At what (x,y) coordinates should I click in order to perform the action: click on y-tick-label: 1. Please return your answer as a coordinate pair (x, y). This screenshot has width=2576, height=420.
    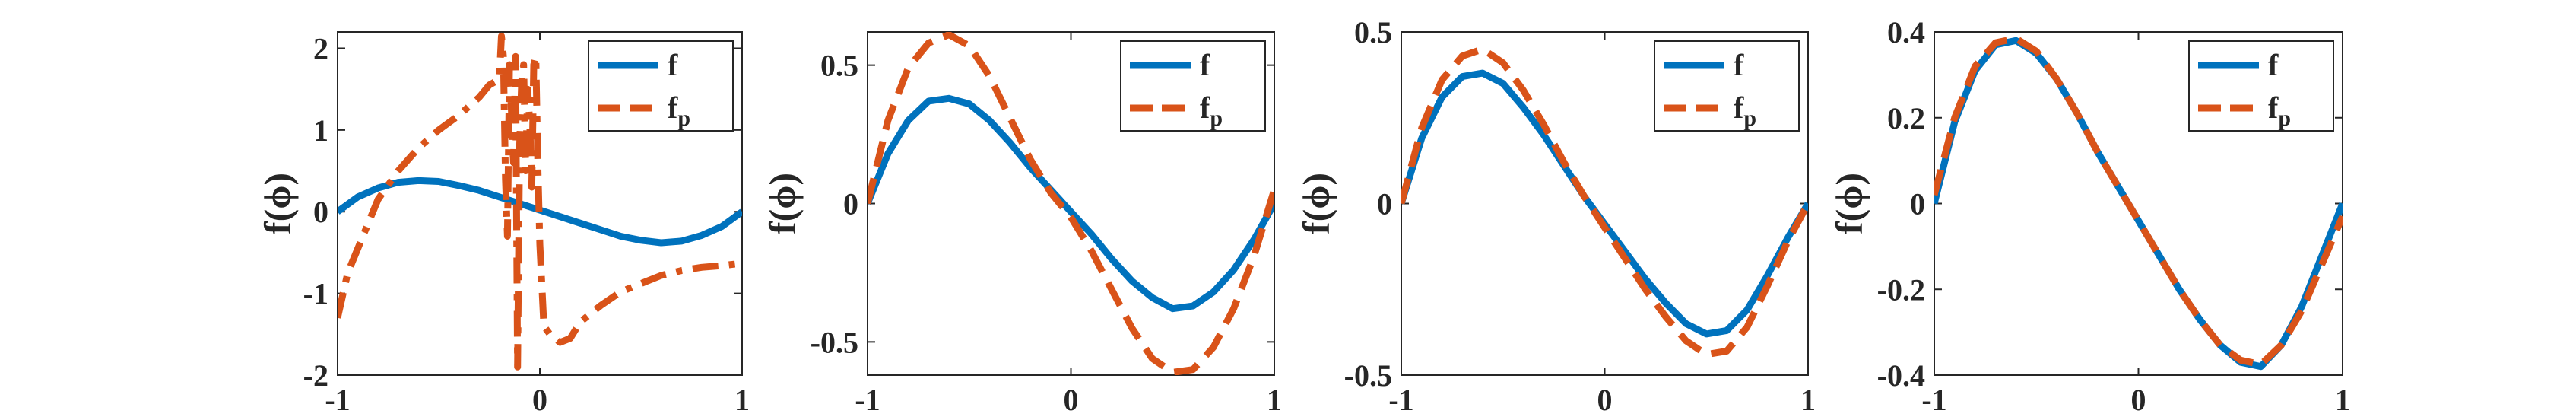
    Looking at the image, I should click on (320, 130).